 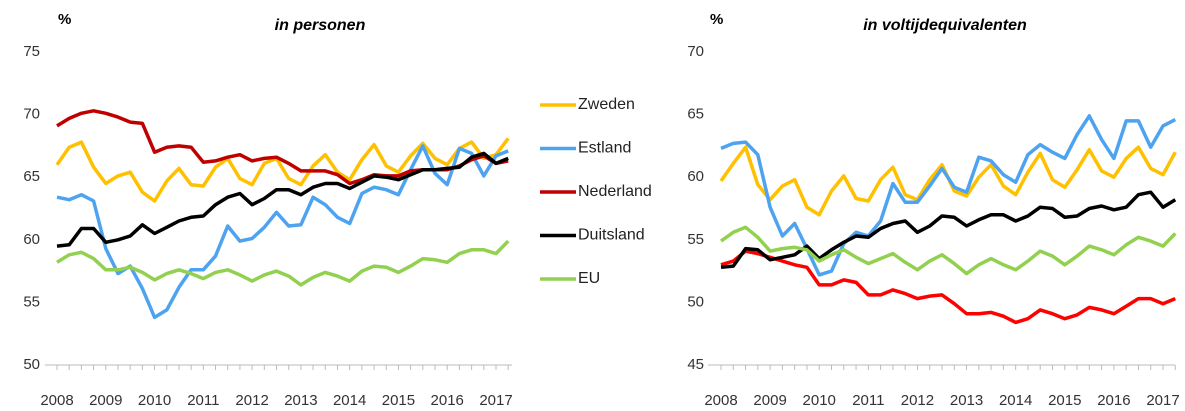 I want to click on y-tick-label: 75, so click(x=31, y=51).